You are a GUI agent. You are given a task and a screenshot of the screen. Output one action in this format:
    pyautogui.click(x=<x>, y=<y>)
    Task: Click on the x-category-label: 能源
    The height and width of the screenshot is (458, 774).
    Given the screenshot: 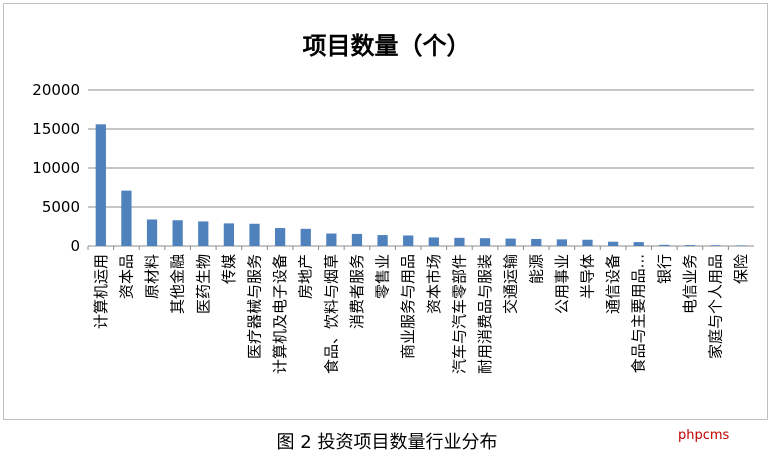 What is the action you would take?
    pyautogui.click(x=536, y=269)
    